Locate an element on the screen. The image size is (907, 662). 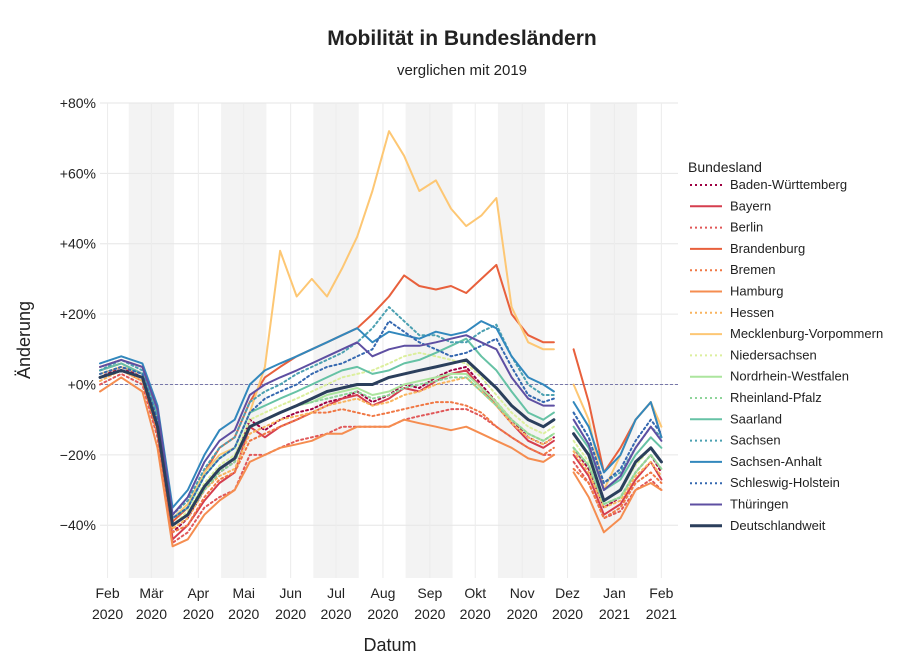
x-tick-year-5: 2020 is located at coordinates (335, 614).